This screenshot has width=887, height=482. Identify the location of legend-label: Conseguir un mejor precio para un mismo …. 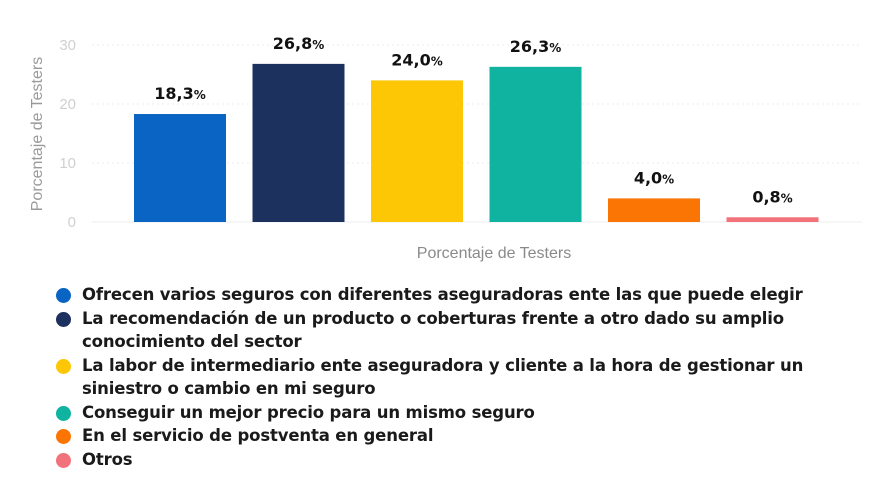
(308, 412).